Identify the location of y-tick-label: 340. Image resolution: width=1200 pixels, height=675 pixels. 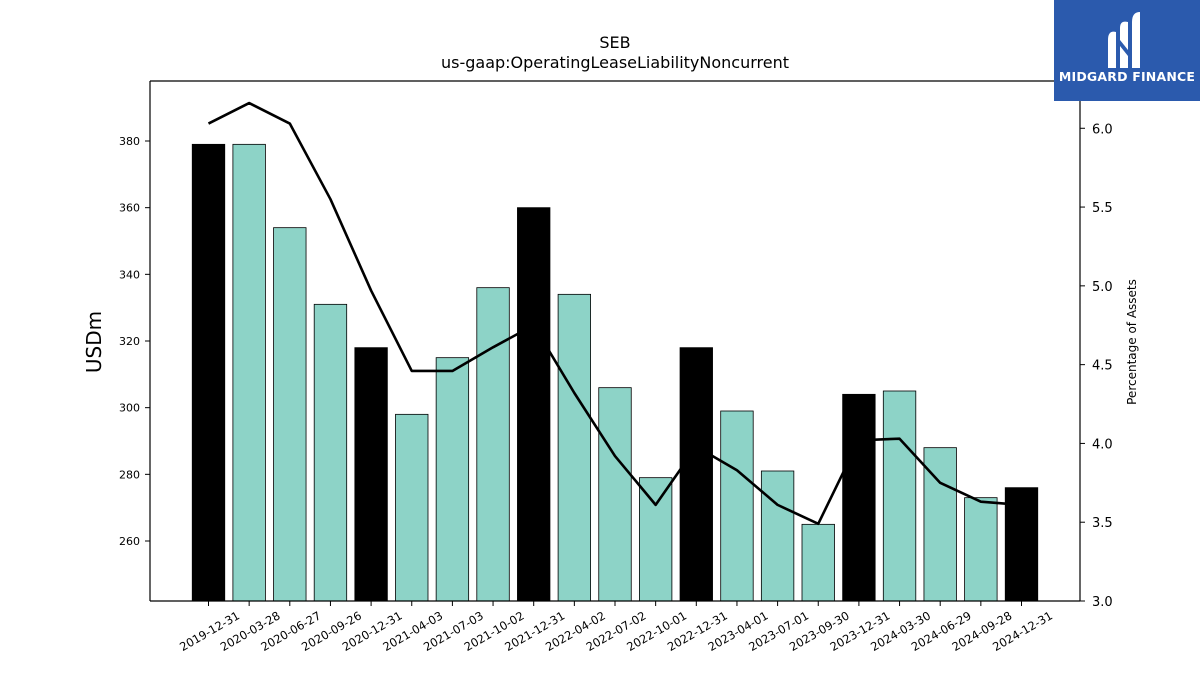
(129, 274).